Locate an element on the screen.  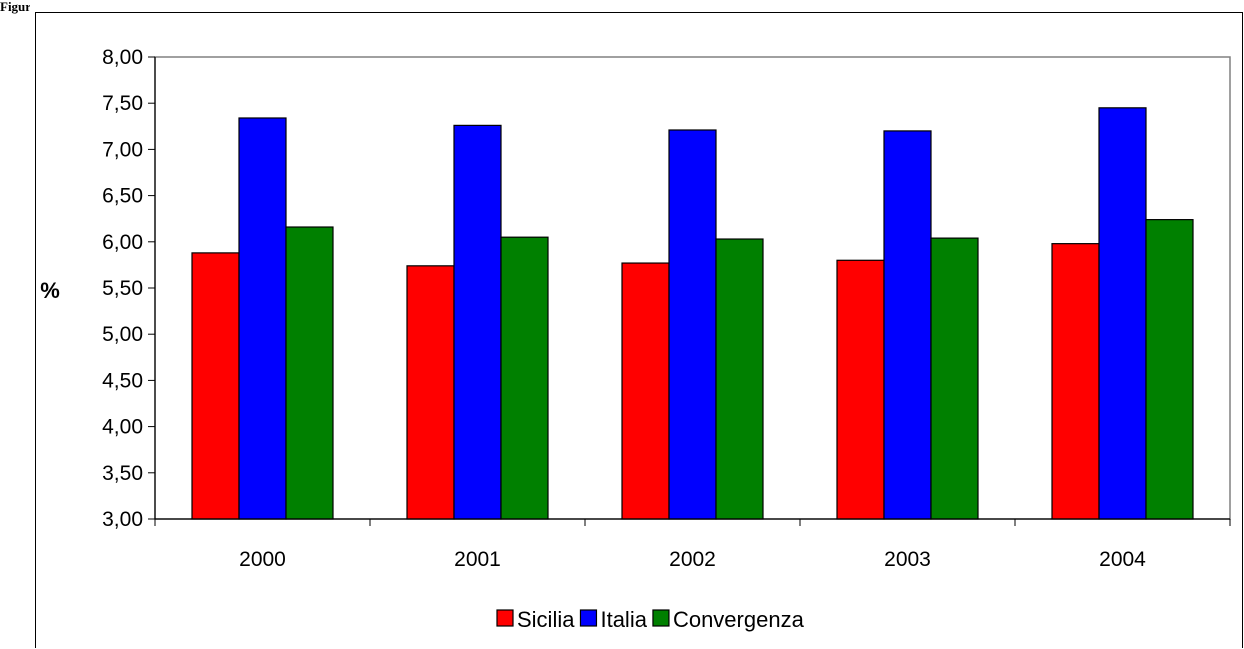
y-tick-label: 7,50 is located at coordinates (122, 103).